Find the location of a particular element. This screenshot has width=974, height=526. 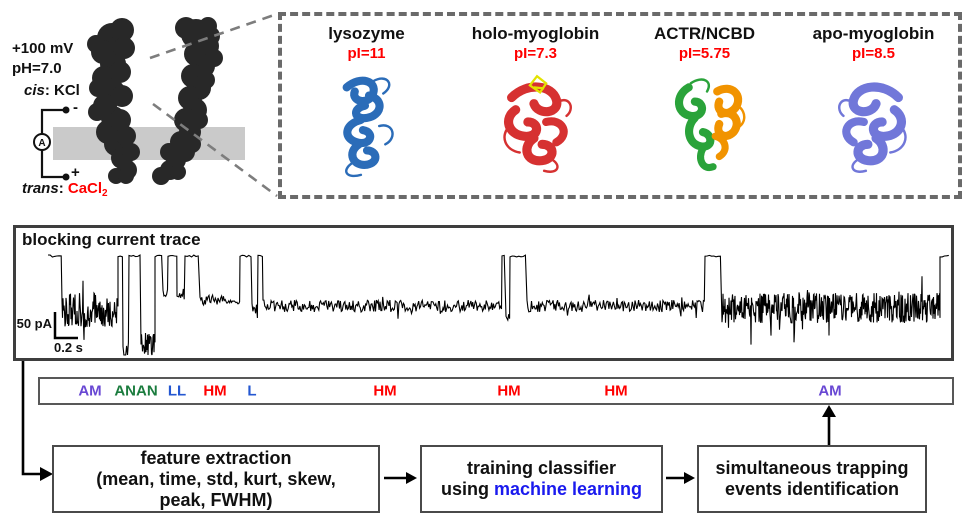

lysozyme-structure is located at coordinates (368, 127).